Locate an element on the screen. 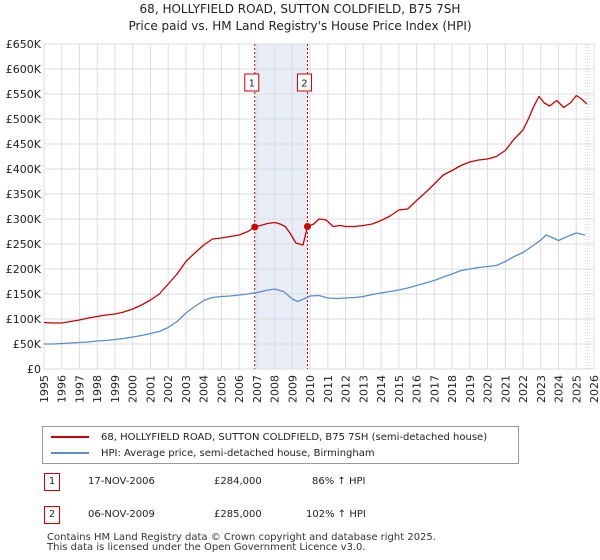 Image resolution: width=600 pixels, height=560 pixels. x-tick-label: 2002 is located at coordinates (168, 389).